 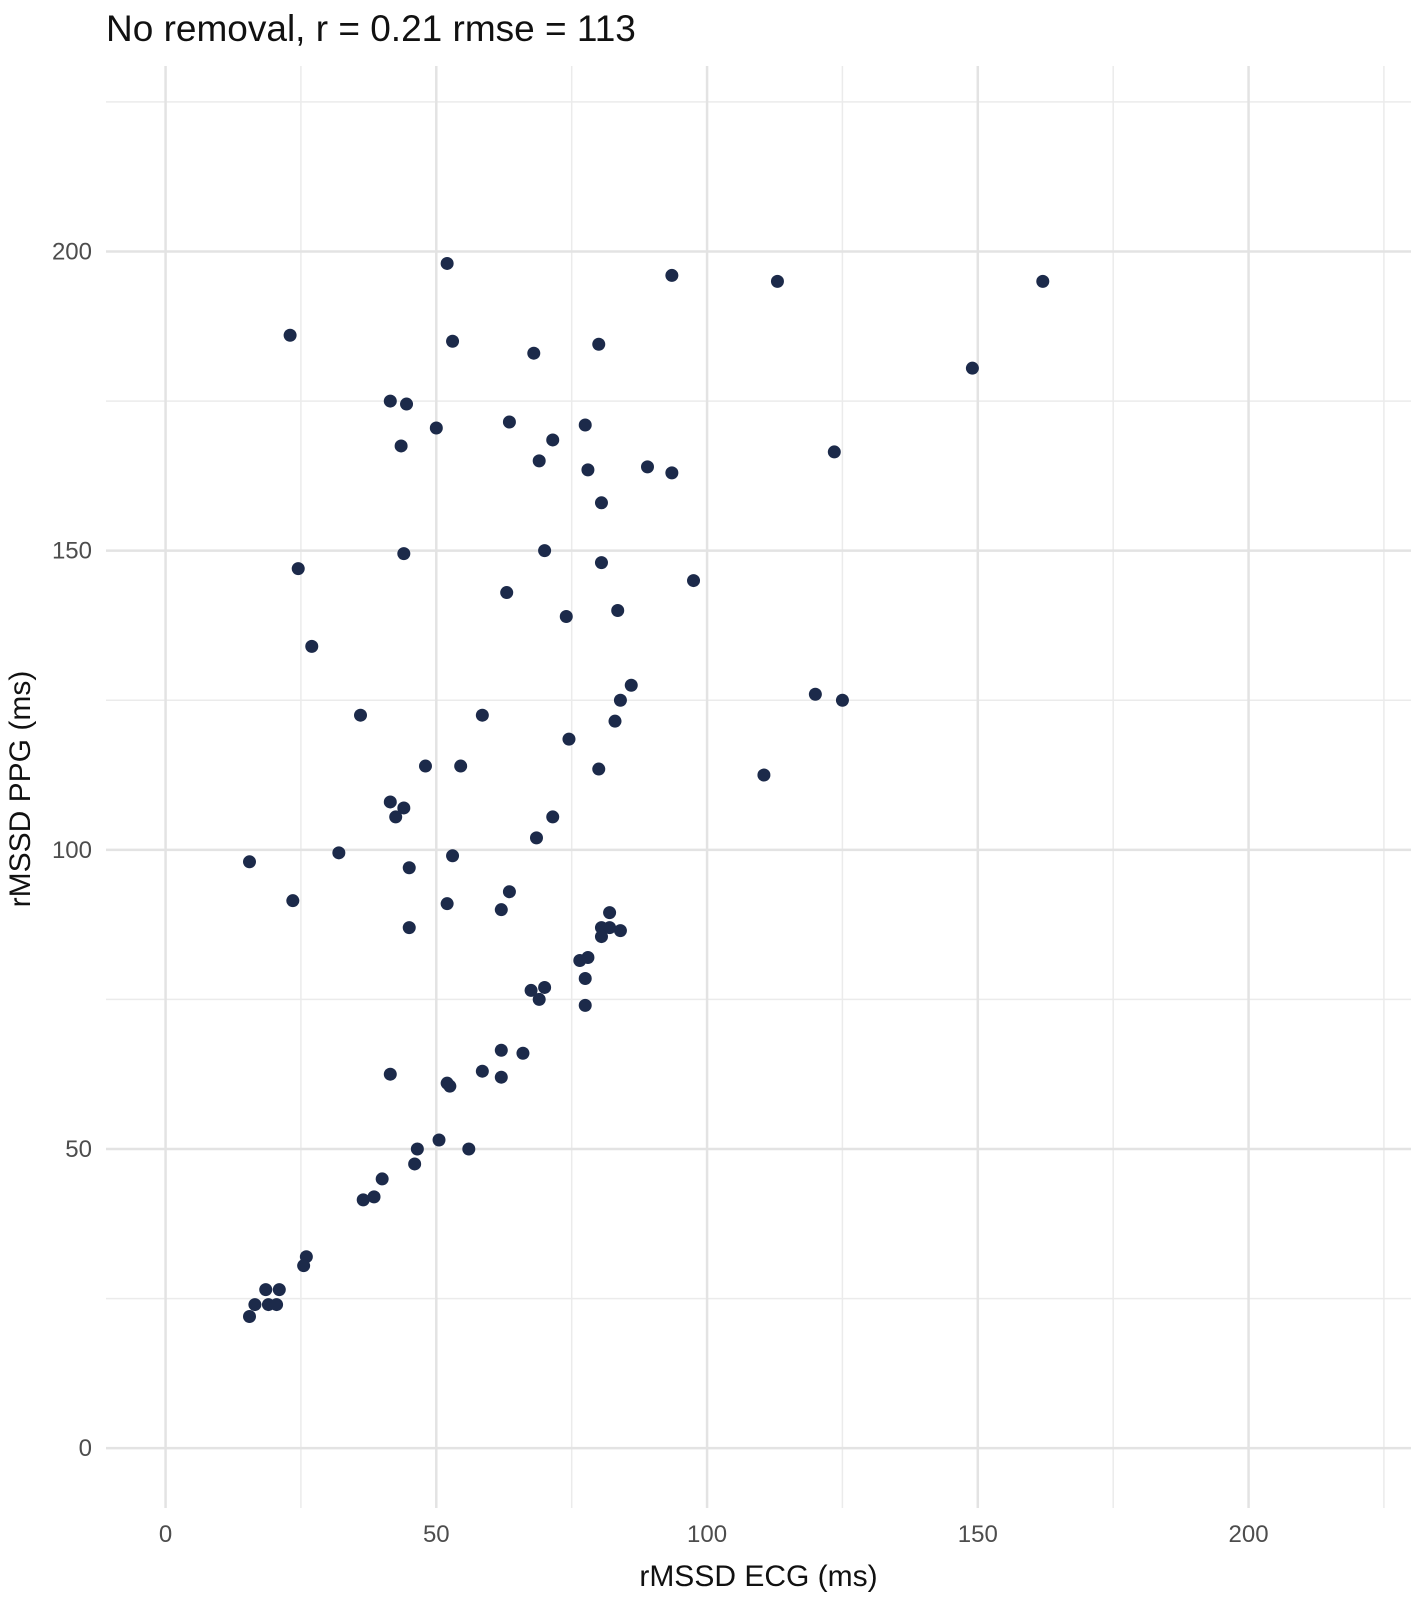 I want to click on x-tick-label: 200, so click(x=1249, y=1534).